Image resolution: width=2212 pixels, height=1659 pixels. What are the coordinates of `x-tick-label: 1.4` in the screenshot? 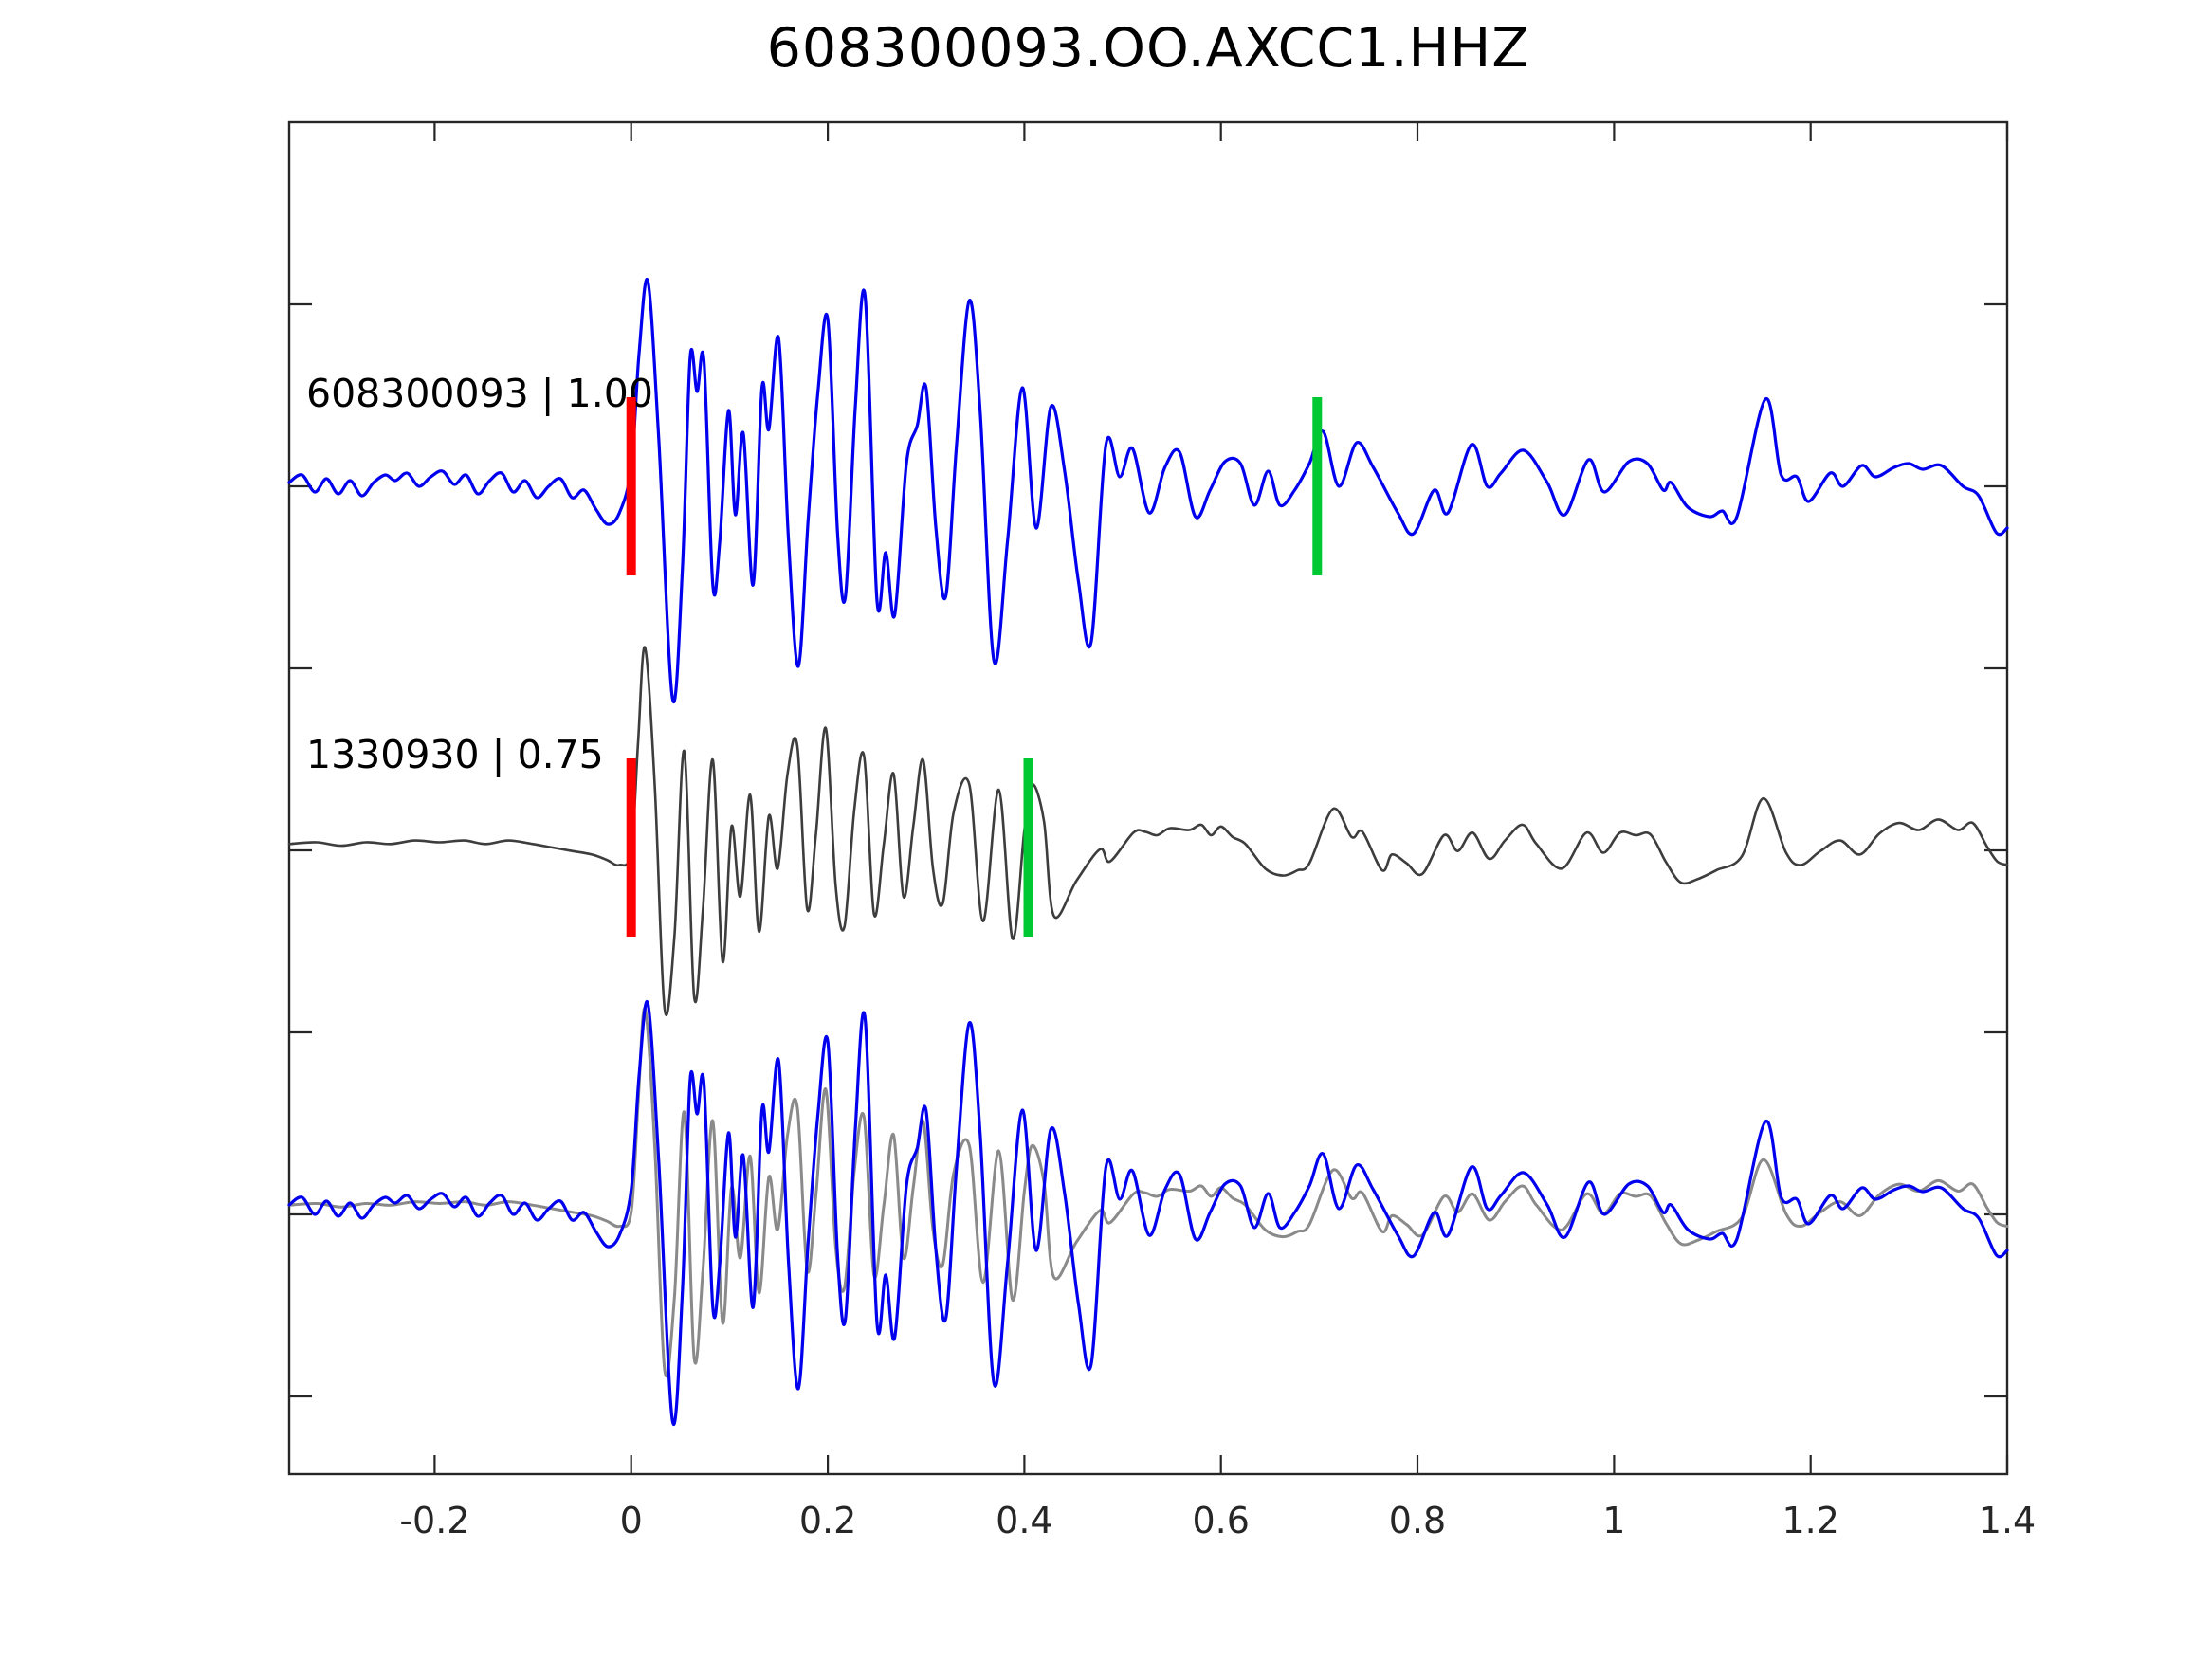 It's located at (2007, 1520).